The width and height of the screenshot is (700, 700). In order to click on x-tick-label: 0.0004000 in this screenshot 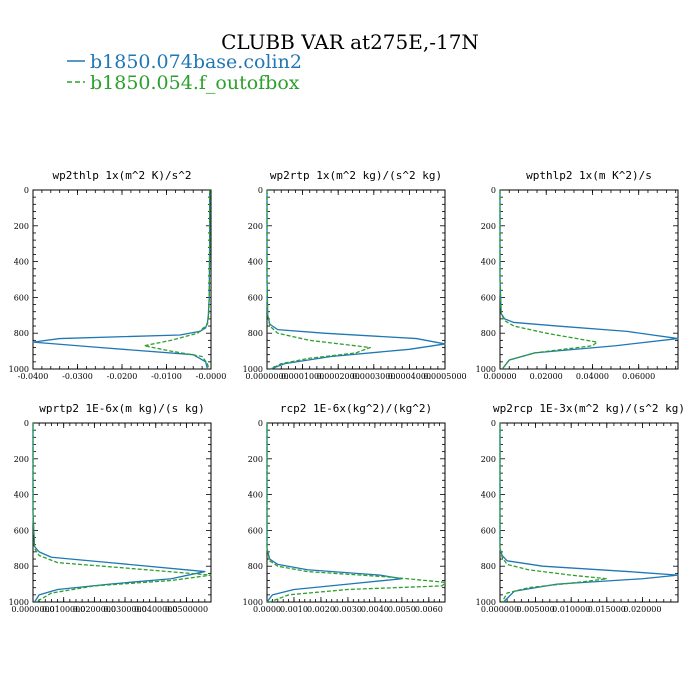, I will do `click(409, 376)`.